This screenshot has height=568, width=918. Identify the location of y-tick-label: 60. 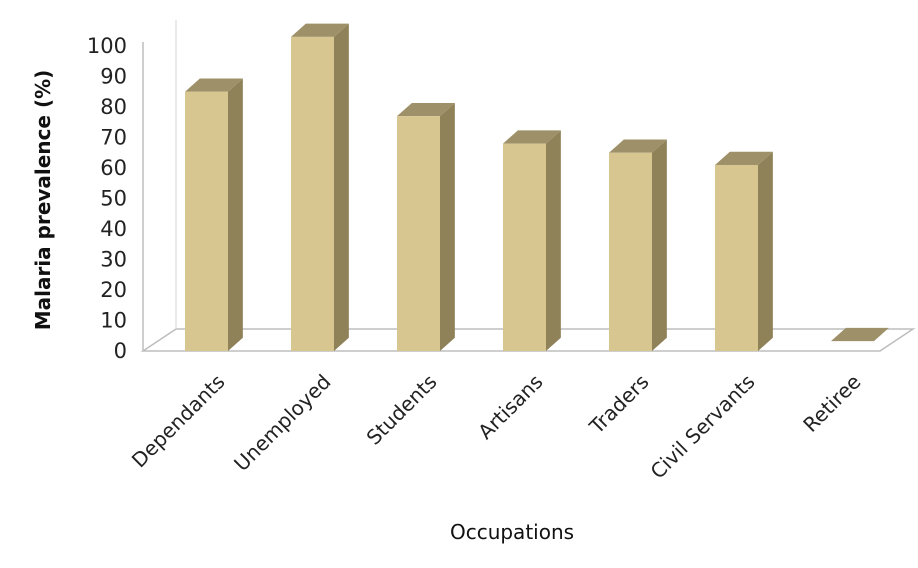
(113, 168).